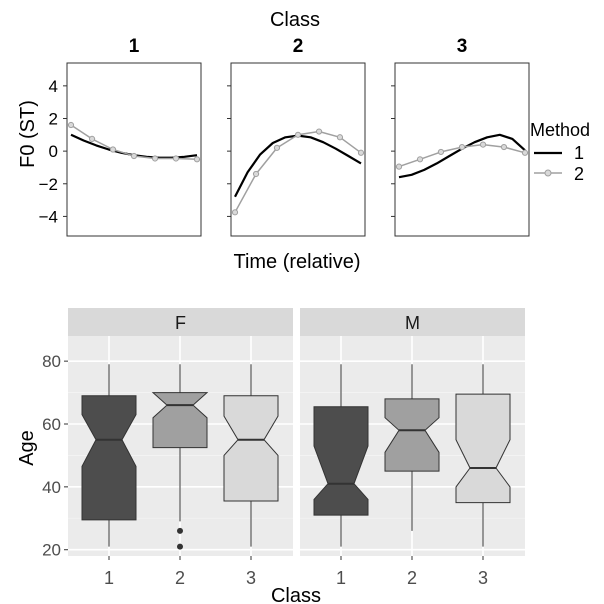  What do you see at coordinates (298, 46) in the screenshot?
I see `top-facet-label: 2` at bounding box center [298, 46].